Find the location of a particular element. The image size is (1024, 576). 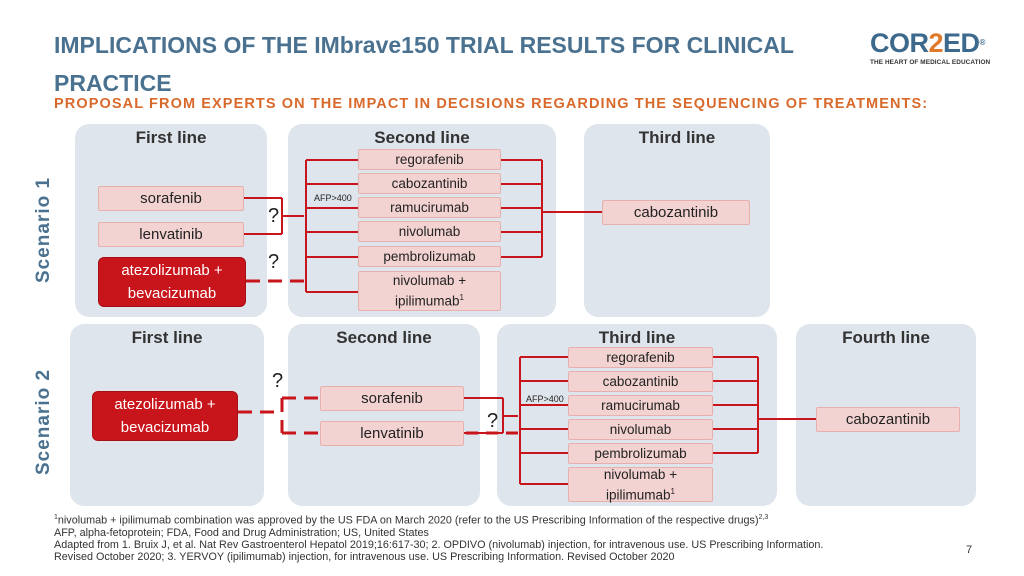

s2-afp-label: AFP>400 is located at coordinates (545, 399).